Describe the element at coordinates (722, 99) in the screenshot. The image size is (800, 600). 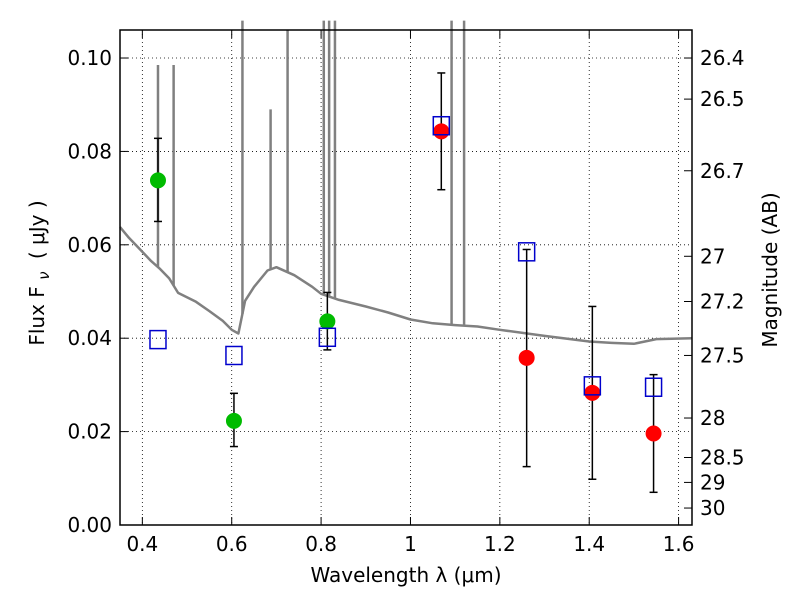
I see `mag-tick-label: 26.5` at that location.